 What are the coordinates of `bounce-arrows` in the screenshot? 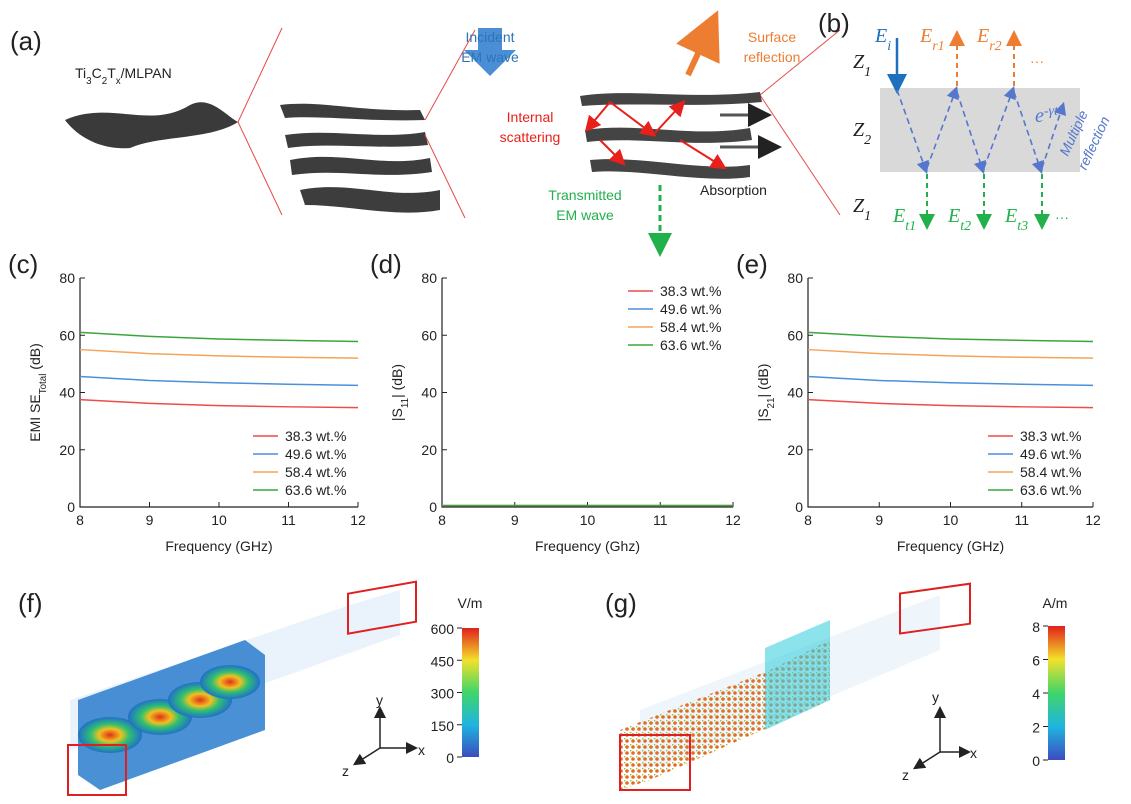 It's located at (981, 130).